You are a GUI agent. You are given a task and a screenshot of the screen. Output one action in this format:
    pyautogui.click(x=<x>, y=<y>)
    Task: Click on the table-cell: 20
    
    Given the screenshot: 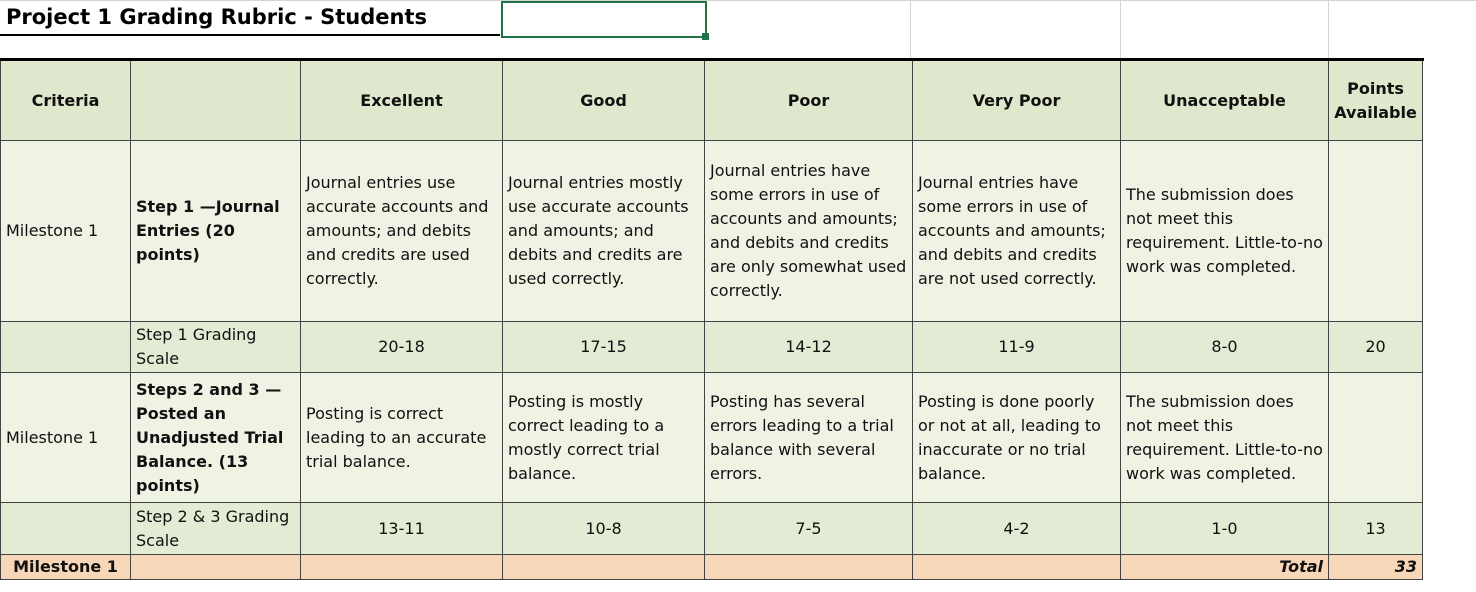 What is the action you would take?
    pyautogui.click(x=1376, y=347)
    